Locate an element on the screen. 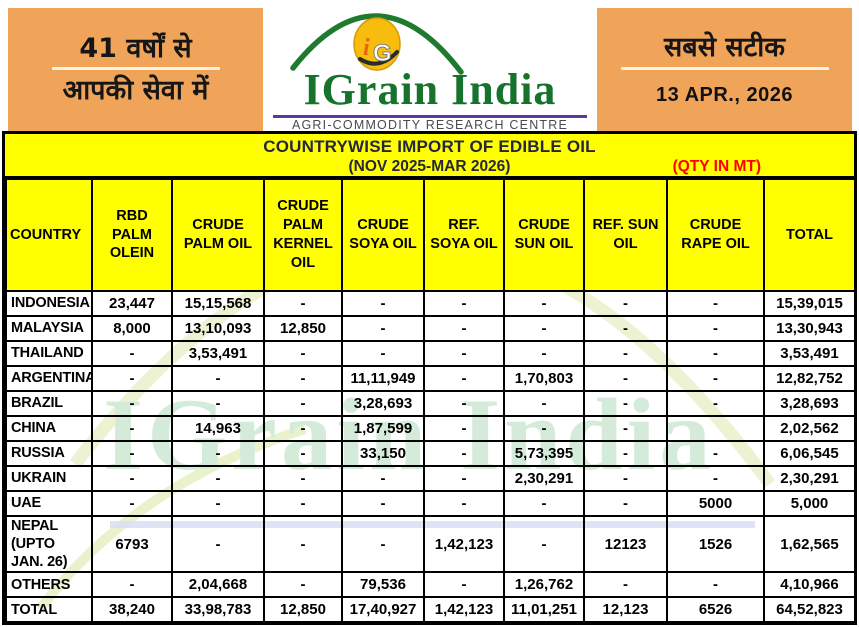  left-banner: 41 वर्षों से आपकी सेवा में is located at coordinates (135, 69).